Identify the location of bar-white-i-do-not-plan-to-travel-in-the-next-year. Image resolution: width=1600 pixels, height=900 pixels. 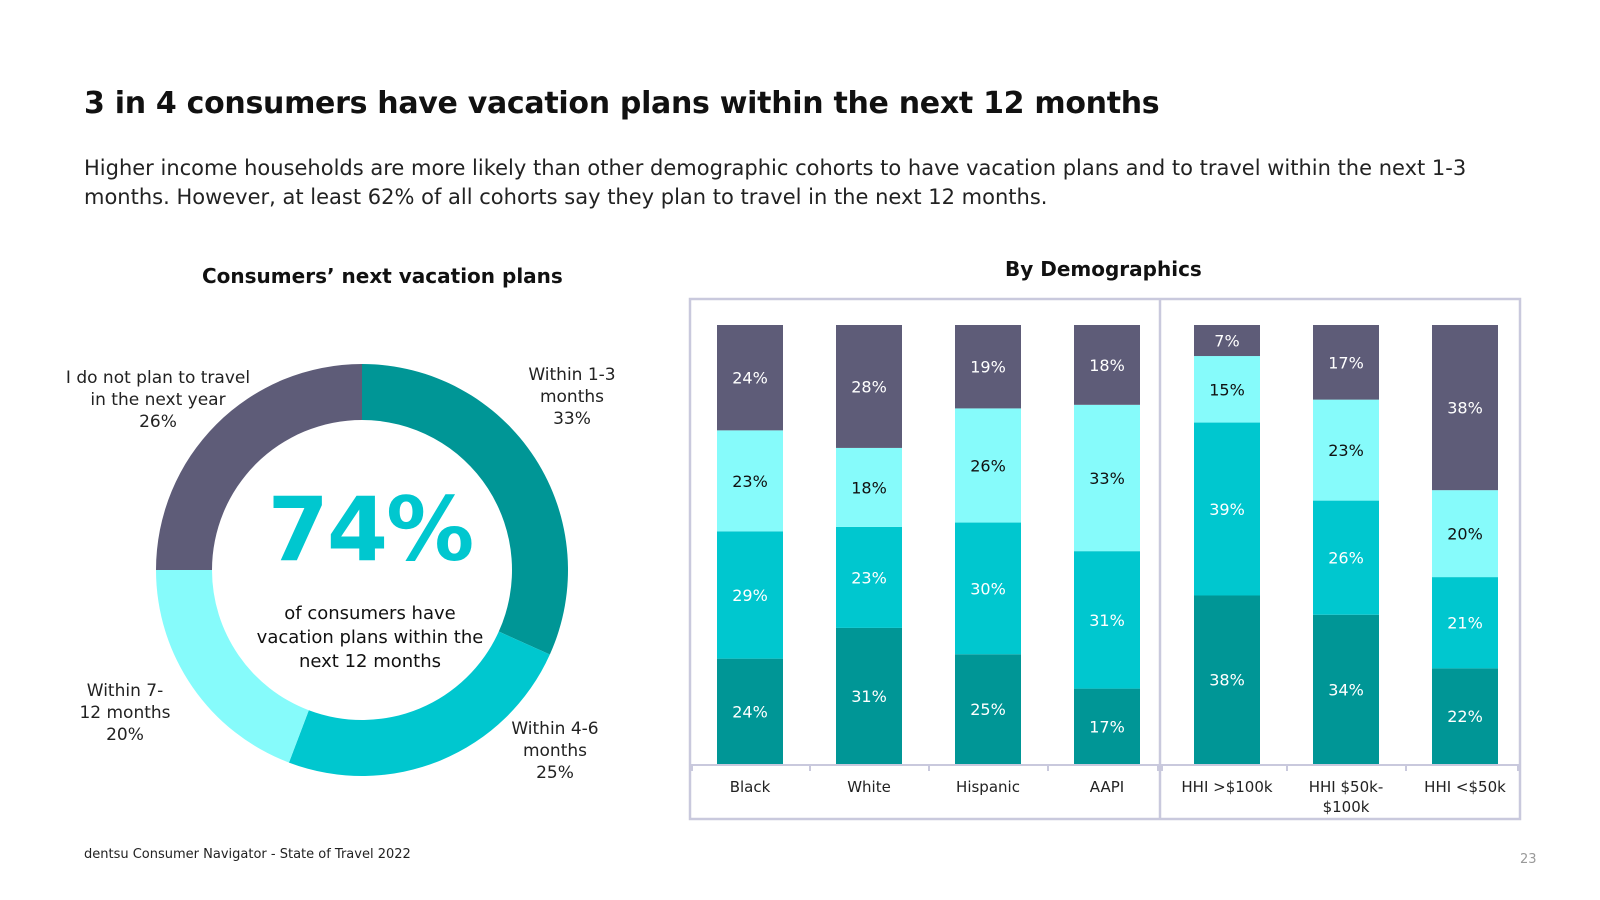
(869, 386).